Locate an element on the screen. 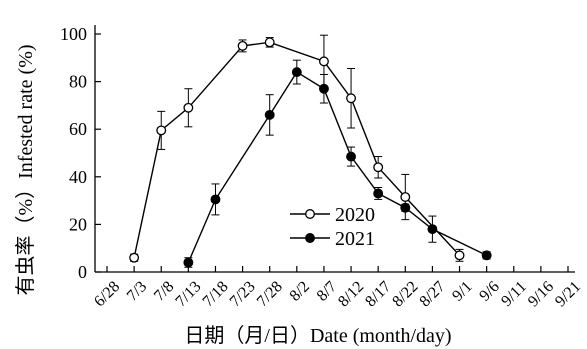  x-tick-label: 8/22 is located at coordinates (405, 294).